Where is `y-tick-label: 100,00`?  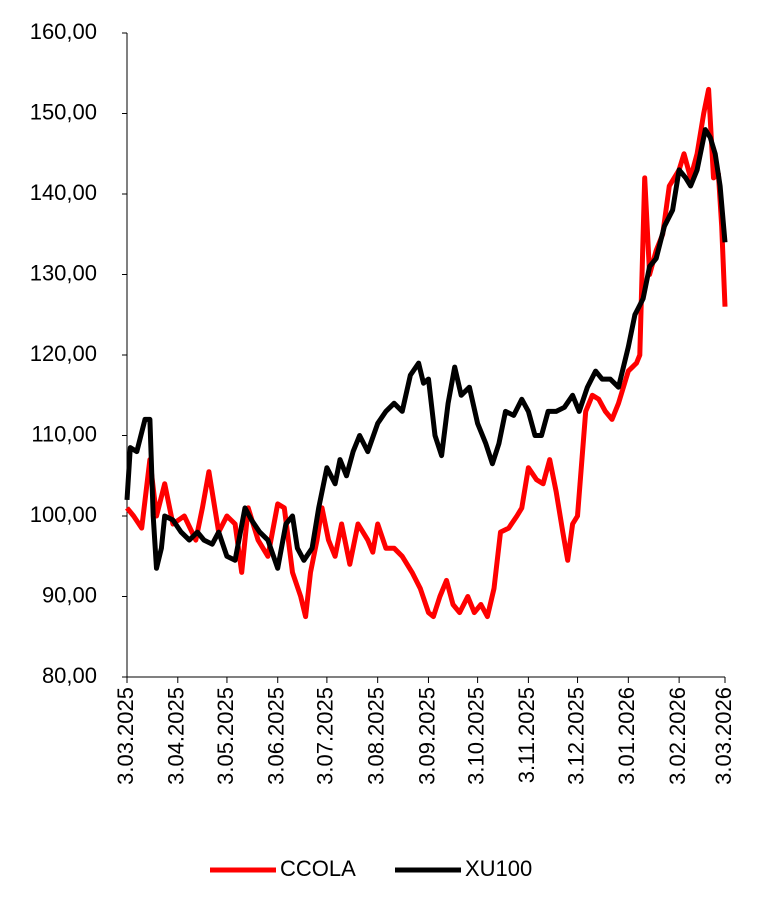
y-tick-label: 100,00 is located at coordinates (63, 514).